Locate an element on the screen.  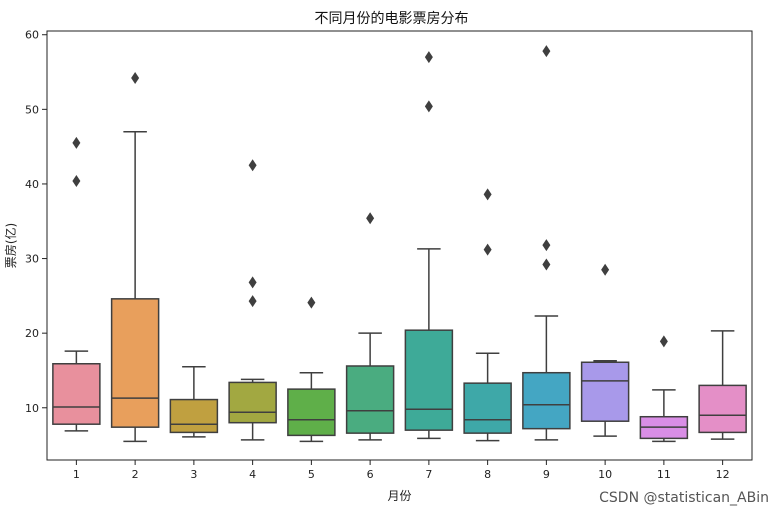
x-tick-label: 12 is located at coordinates (723, 474).